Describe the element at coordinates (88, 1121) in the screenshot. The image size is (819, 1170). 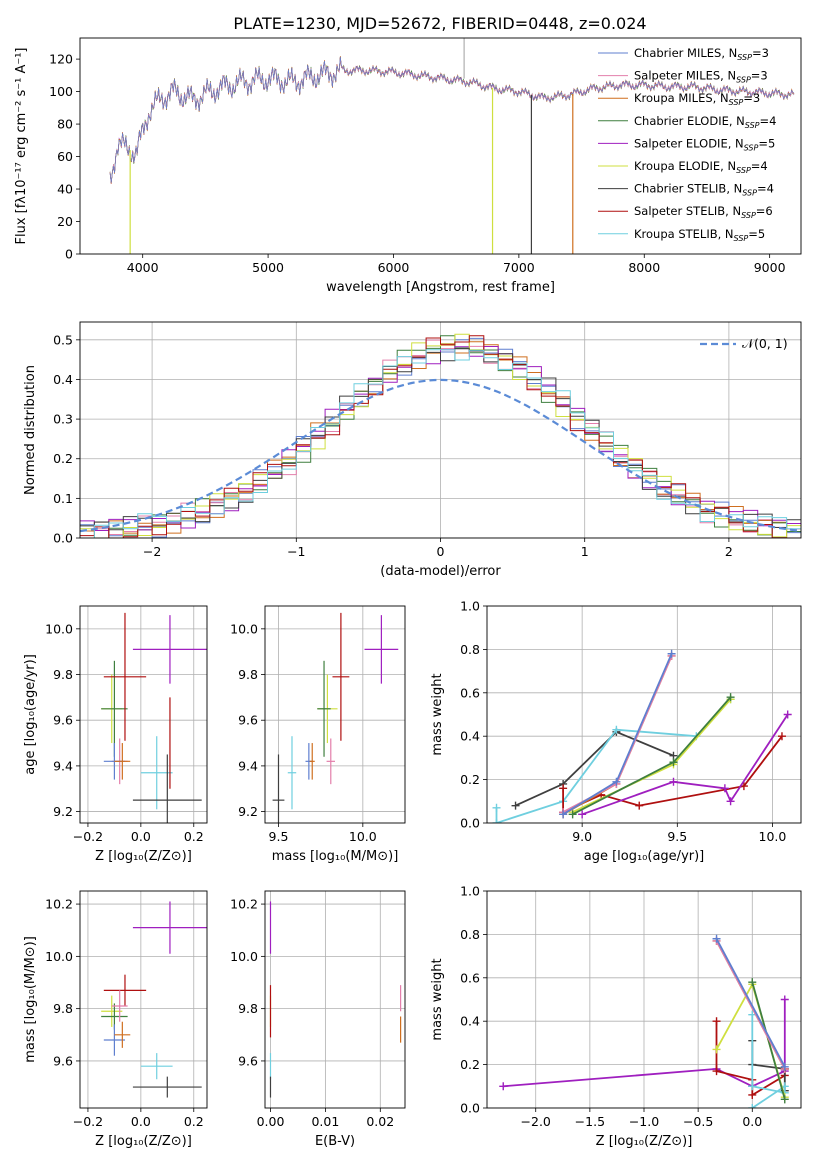
I see `x-tick-label: −0.2` at that location.